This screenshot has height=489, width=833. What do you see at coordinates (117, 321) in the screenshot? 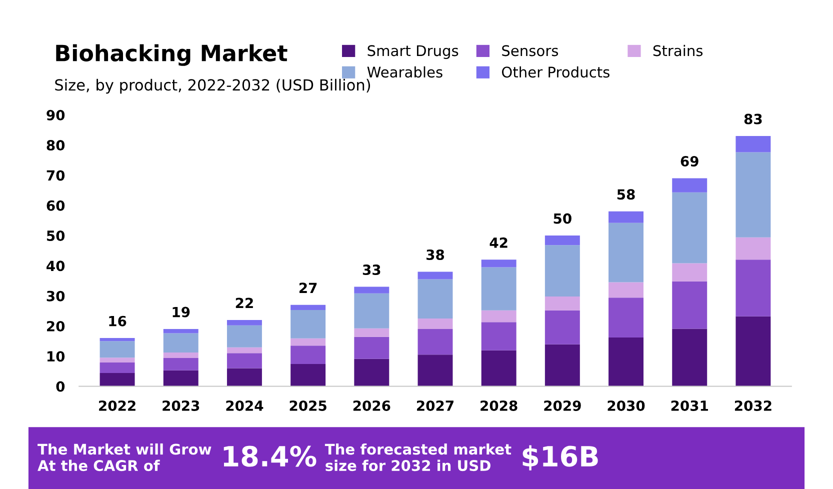
I see `total-label: 16` at bounding box center [117, 321].